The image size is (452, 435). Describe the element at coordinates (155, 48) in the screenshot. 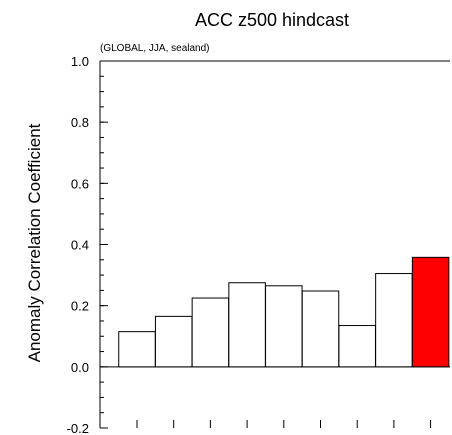

I see `chart-subtitle: (GLOBAL, JJA, sealand)` at that location.